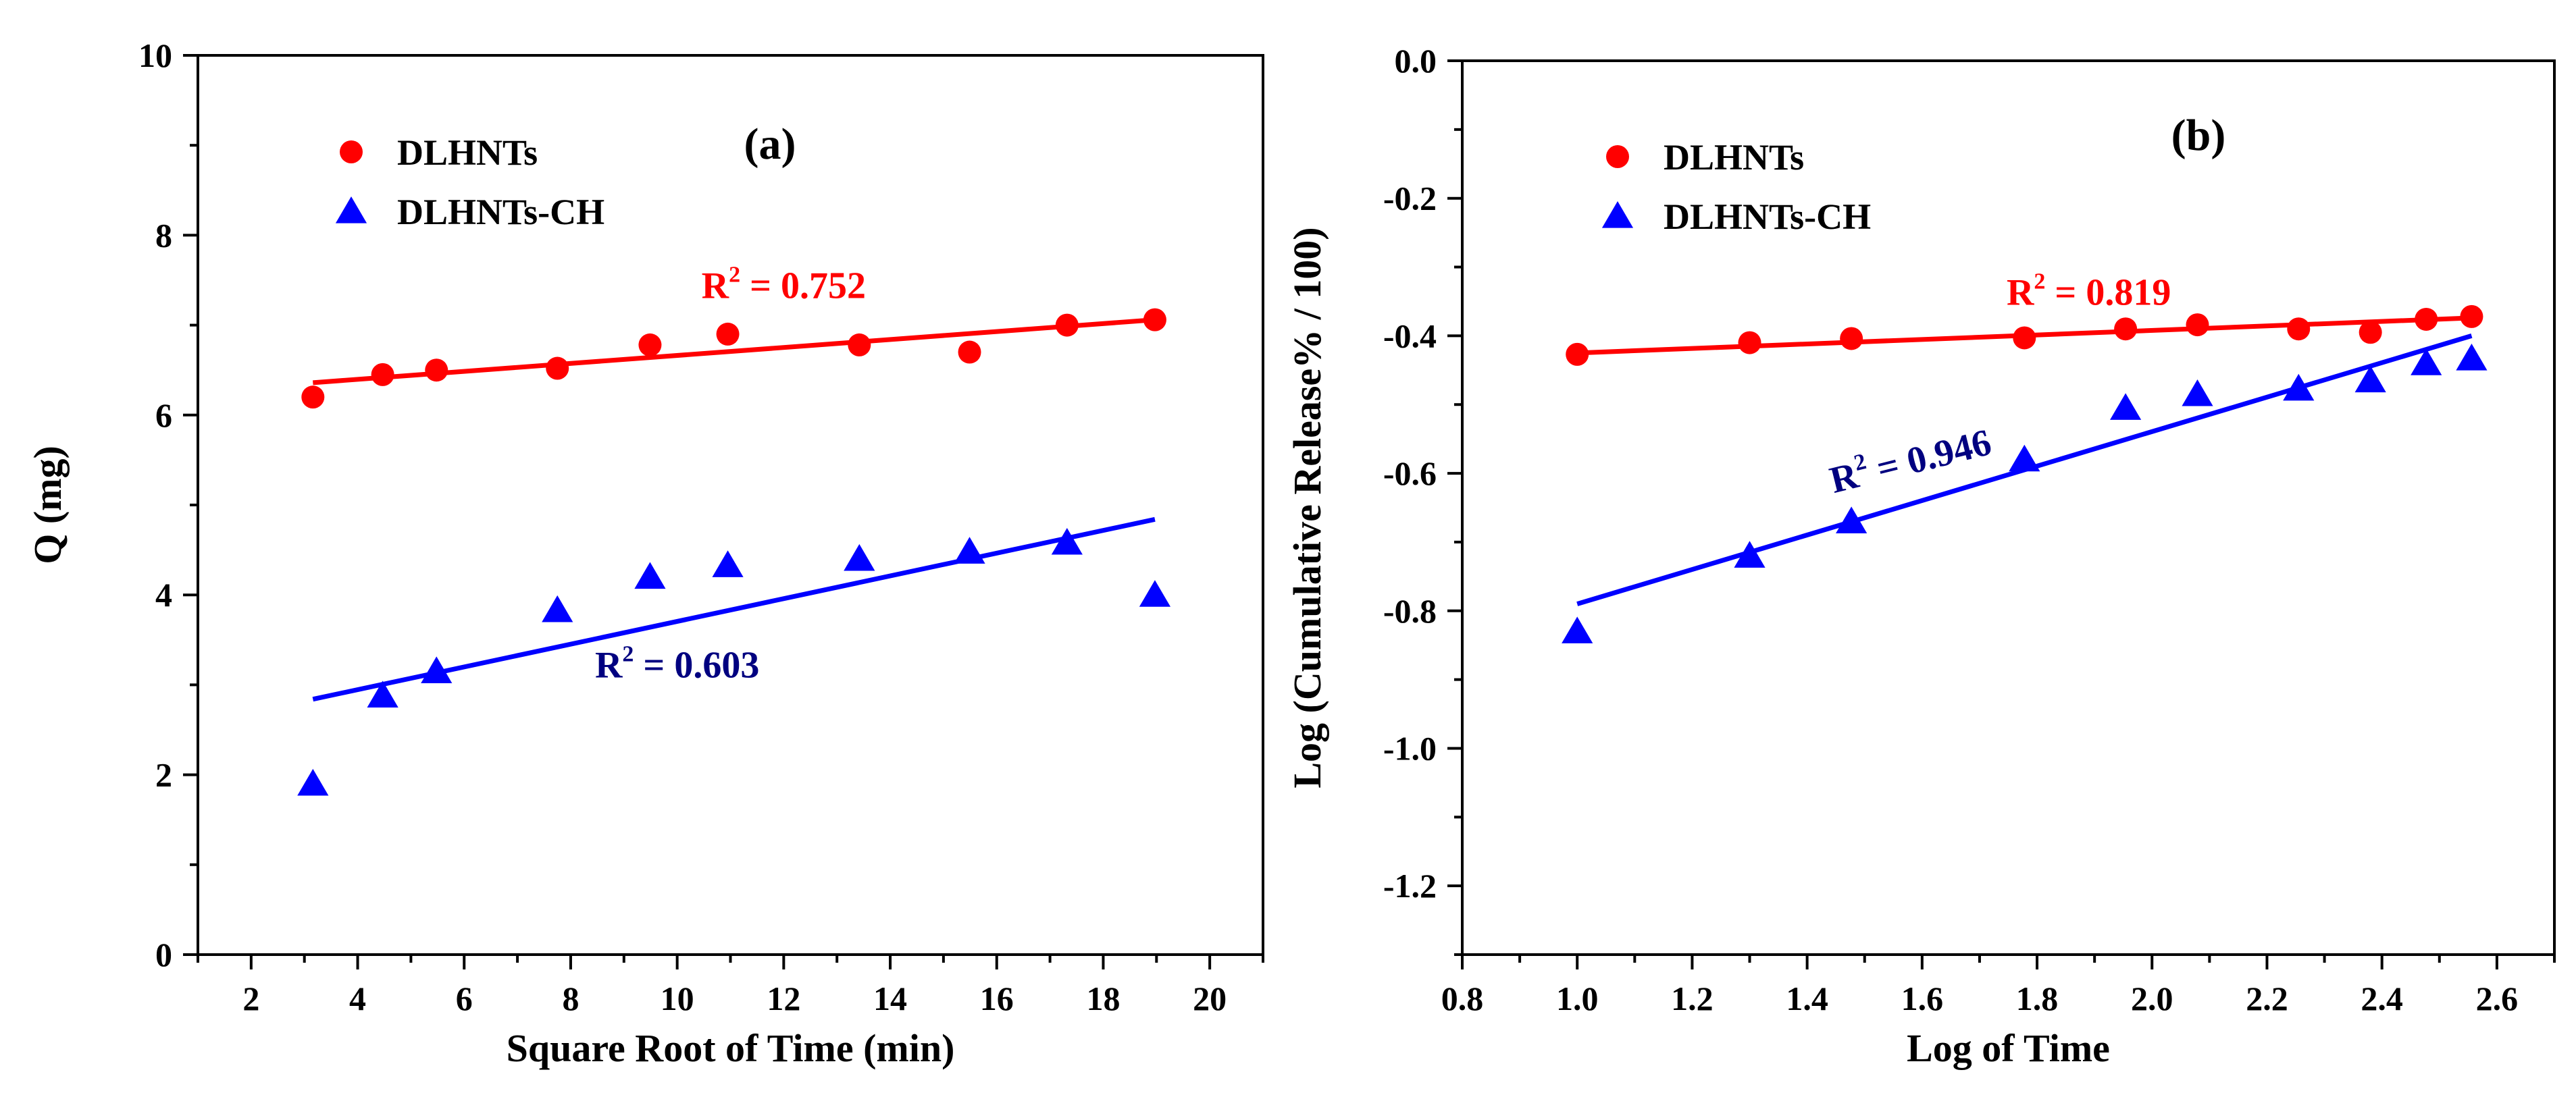  Describe the element at coordinates (1307, 507) in the screenshot. I see `y-axis-title: Log (Cumulative Release% / 100)` at that location.